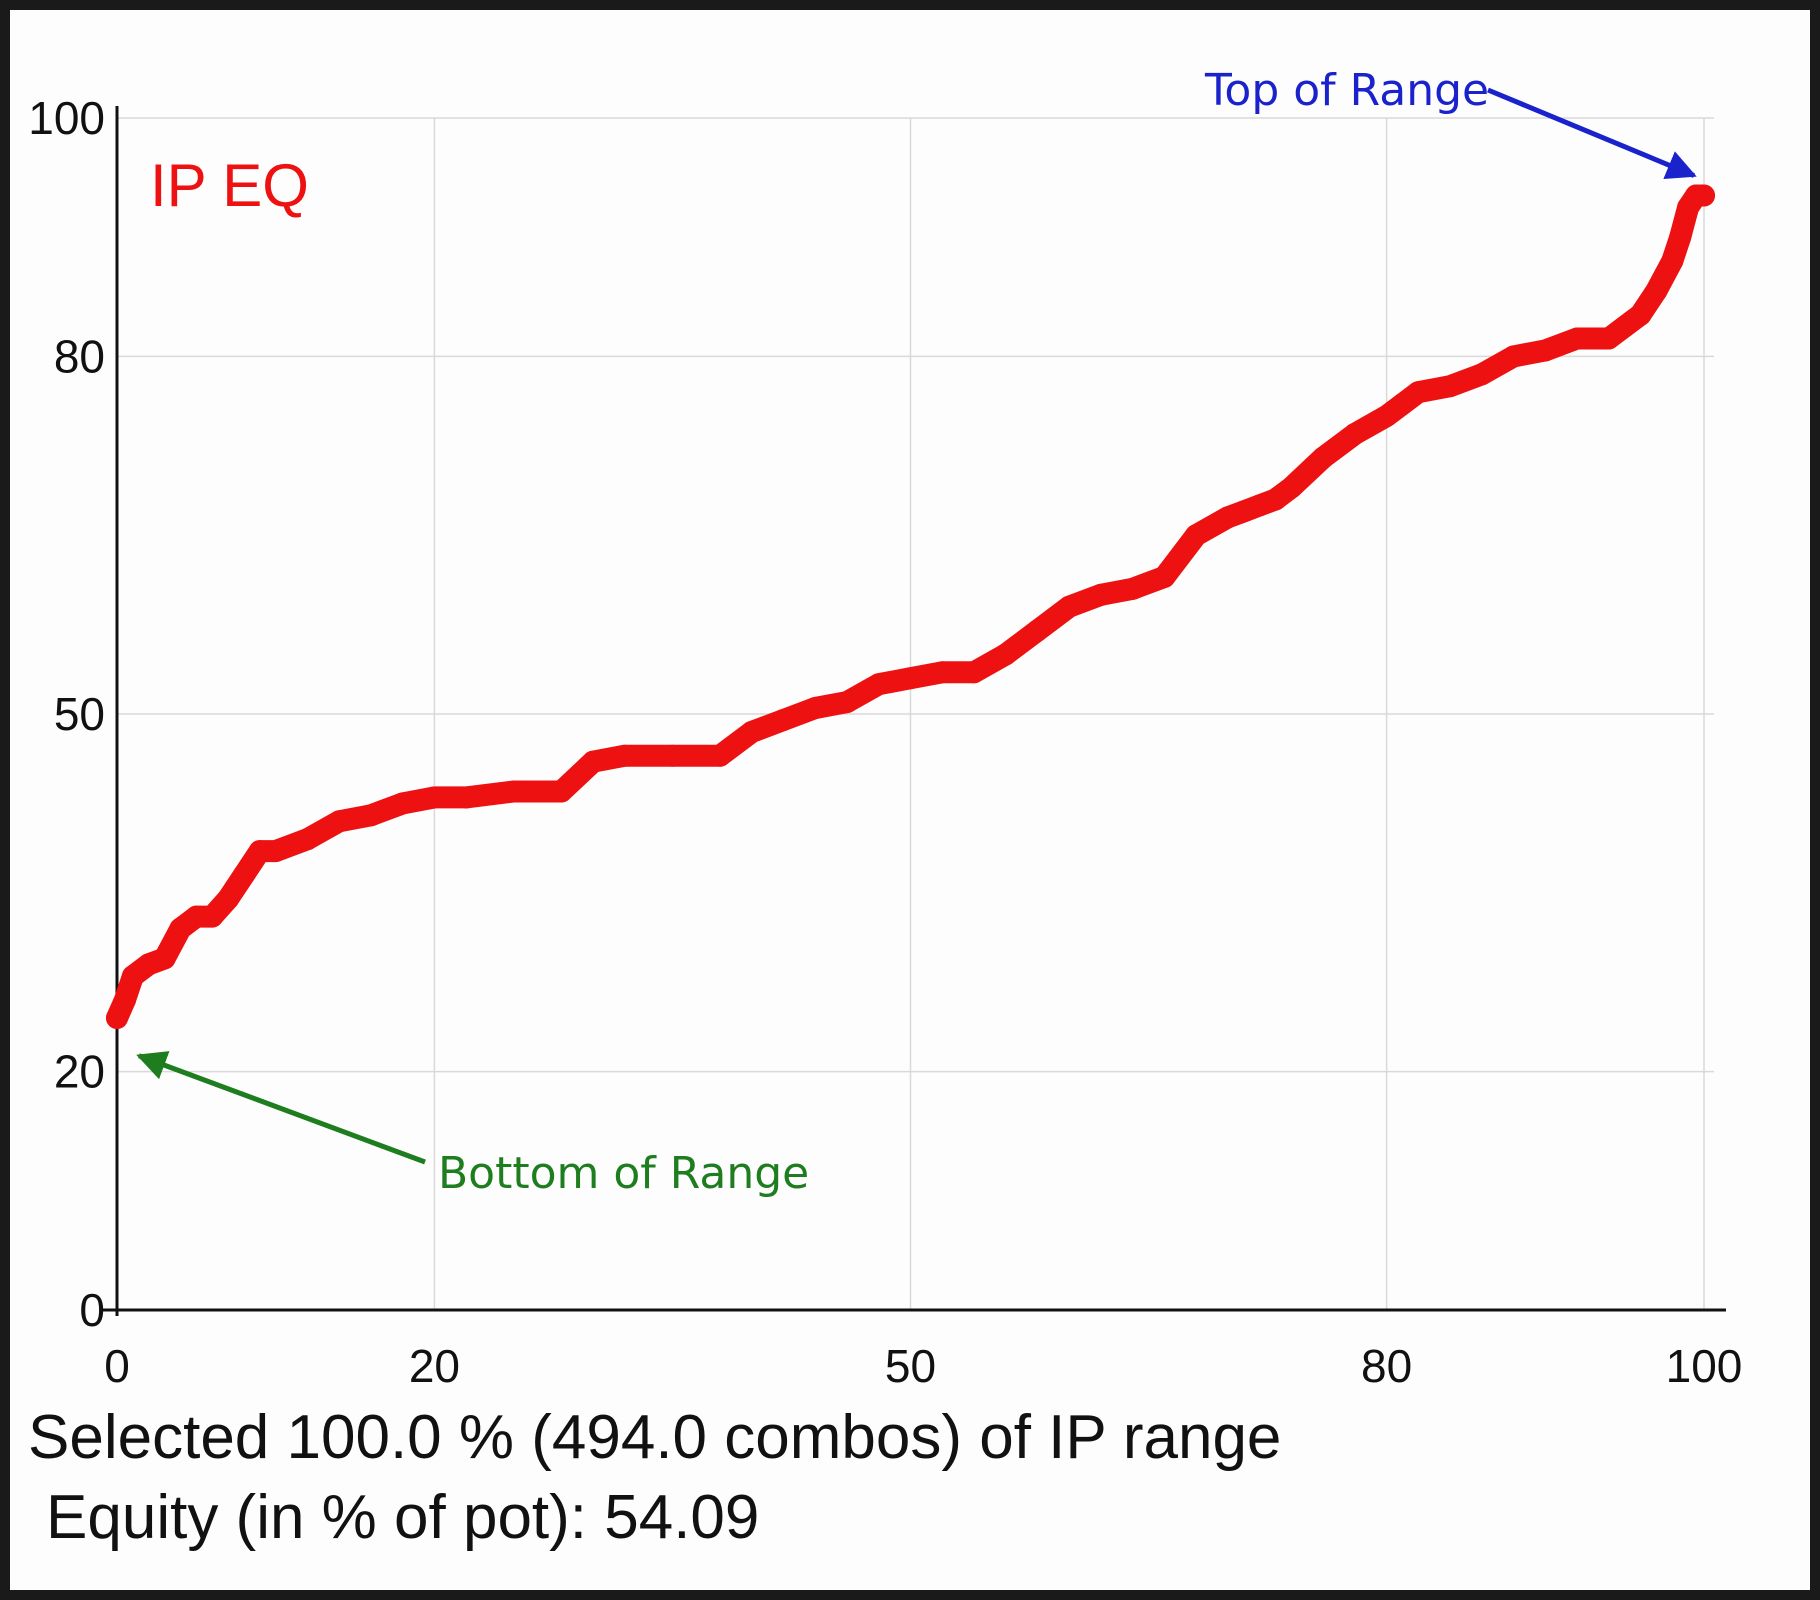  Describe the element at coordinates (1704, 1366) in the screenshot. I see `x-tick-label: 100` at that location.